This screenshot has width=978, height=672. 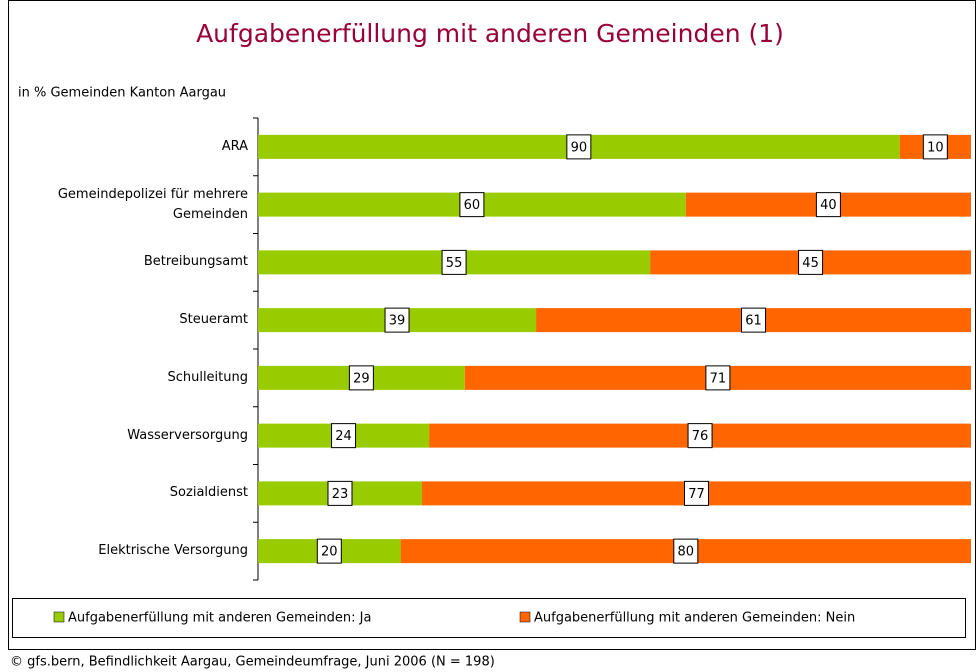 I want to click on value-label: 39, so click(x=397, y=321).